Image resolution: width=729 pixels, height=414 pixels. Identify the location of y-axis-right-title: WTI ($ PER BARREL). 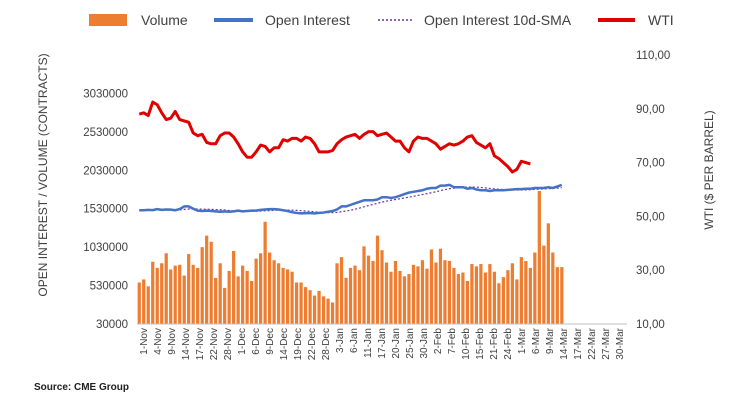
(709, 169).